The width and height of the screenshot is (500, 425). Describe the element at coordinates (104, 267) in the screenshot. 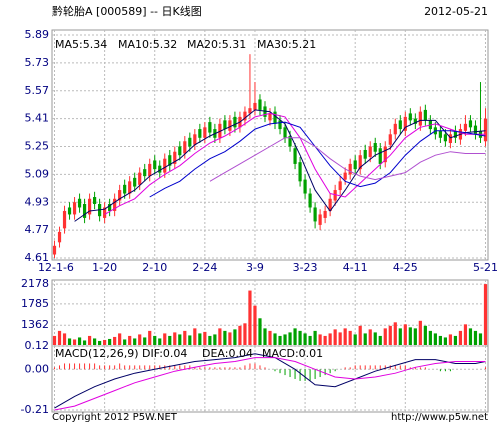

I see `x-tick-label: 1-20` at that location.